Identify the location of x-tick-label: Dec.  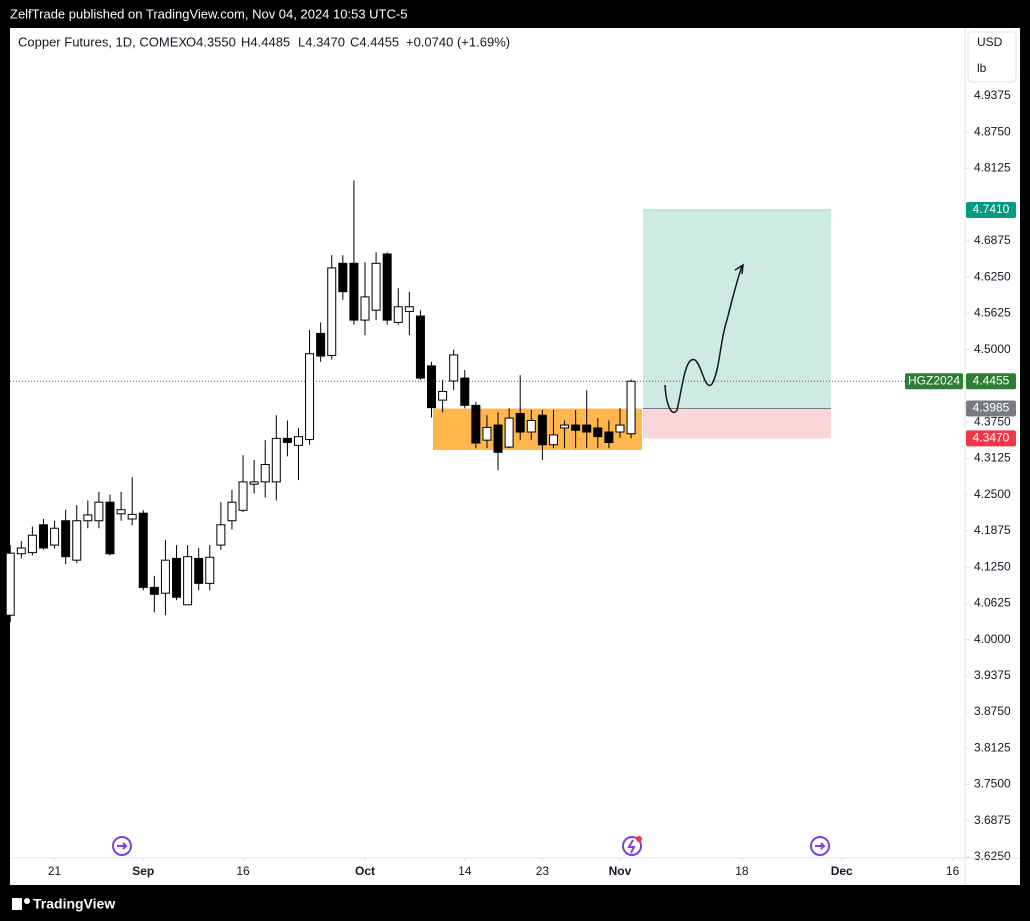
(842, 871).